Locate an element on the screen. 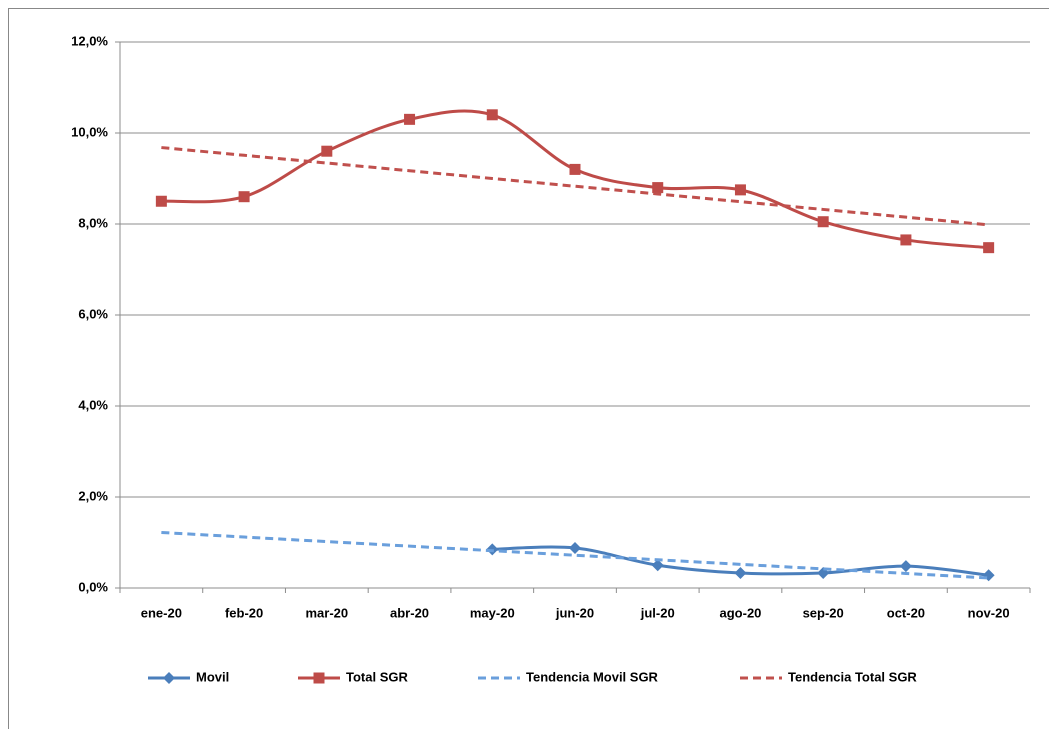  y-tick-label: 6,0% is located at coordinates (93, 313).